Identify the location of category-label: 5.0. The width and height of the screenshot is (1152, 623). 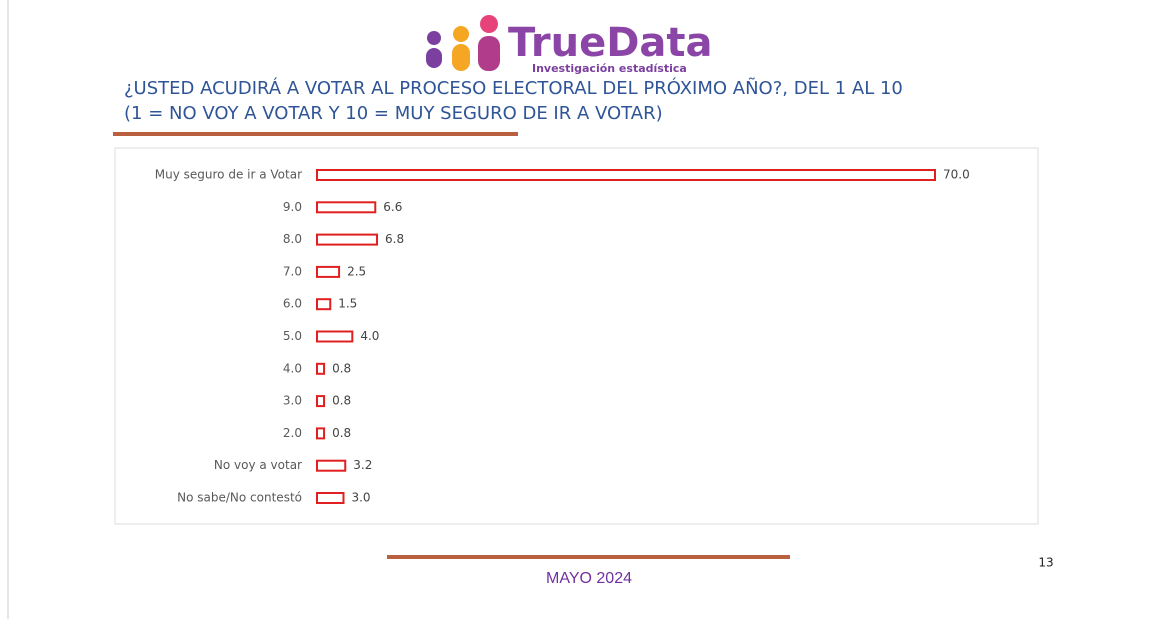
(292, 336).